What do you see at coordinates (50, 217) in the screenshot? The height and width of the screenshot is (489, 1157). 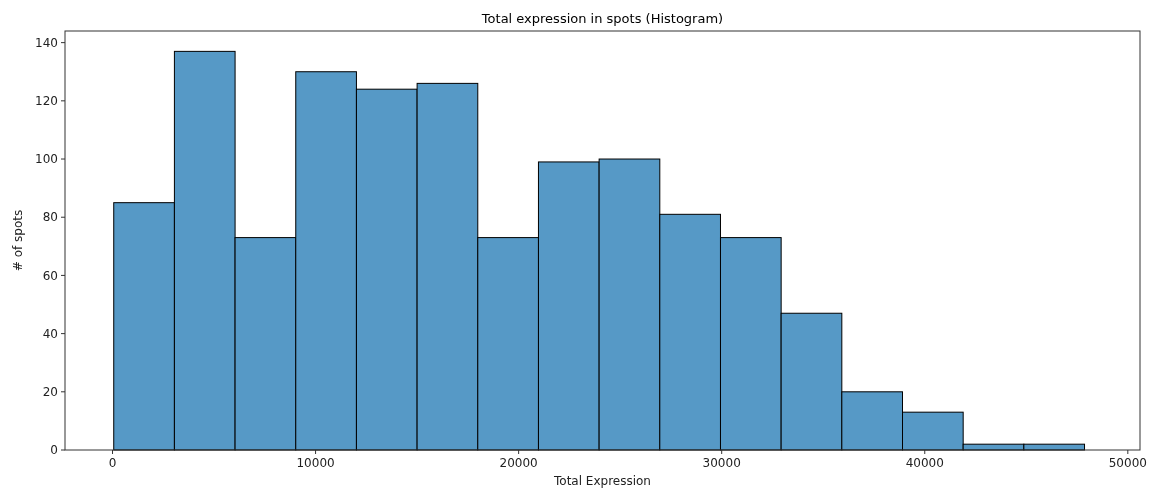 I see `y-tick-label: 80` at bounding box center [50, 217].